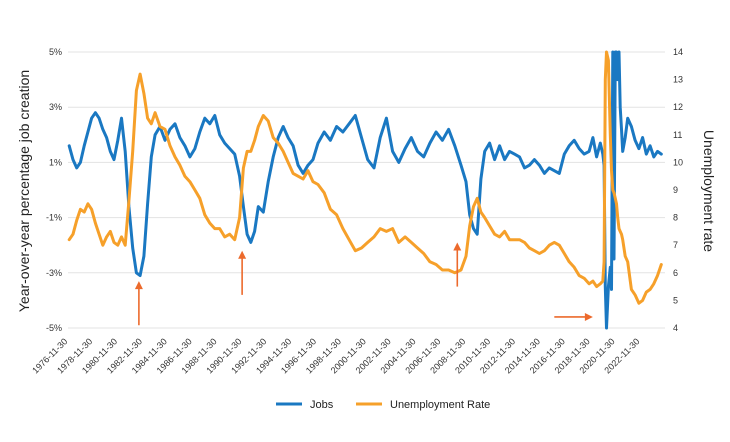 The image size is (730, 442). What do you see at coordinates (363, 284) in the screenshot?
I see `annotation-layer` at bounding box center [363, 284].